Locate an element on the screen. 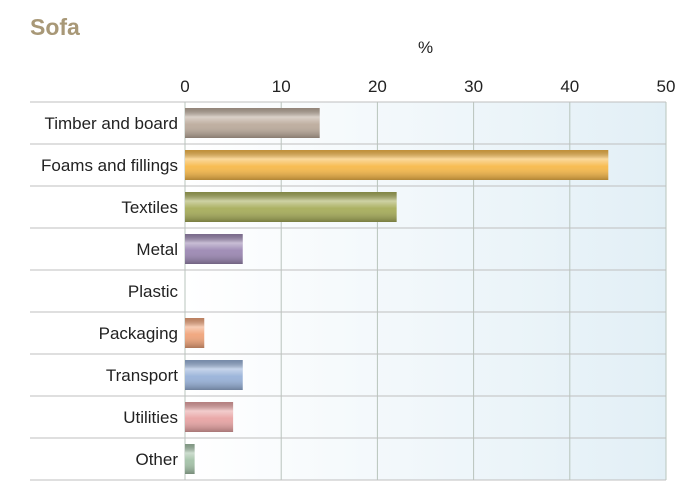 This screenshot has height=500, width=697. x-tick-label: 30 is located at coordinates (473, 86).